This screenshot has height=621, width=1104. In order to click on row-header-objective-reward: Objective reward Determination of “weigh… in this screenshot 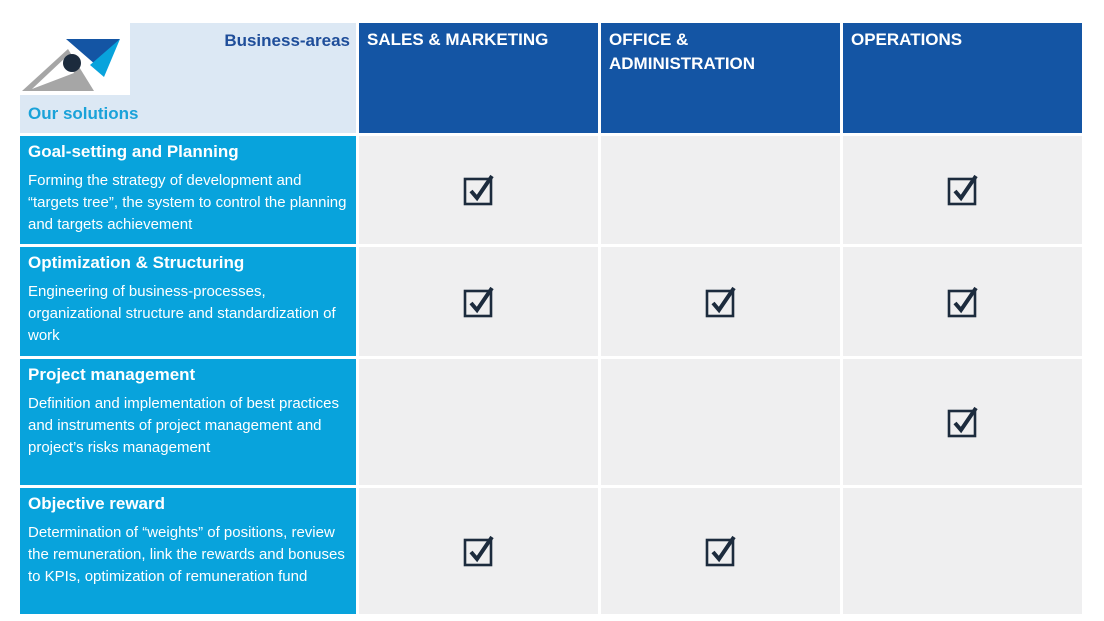, I will do `click(188, 551)`.